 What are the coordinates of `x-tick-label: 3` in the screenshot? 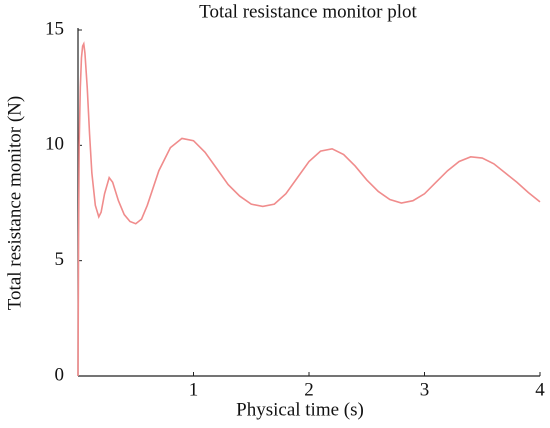 It's located at (425, 389).